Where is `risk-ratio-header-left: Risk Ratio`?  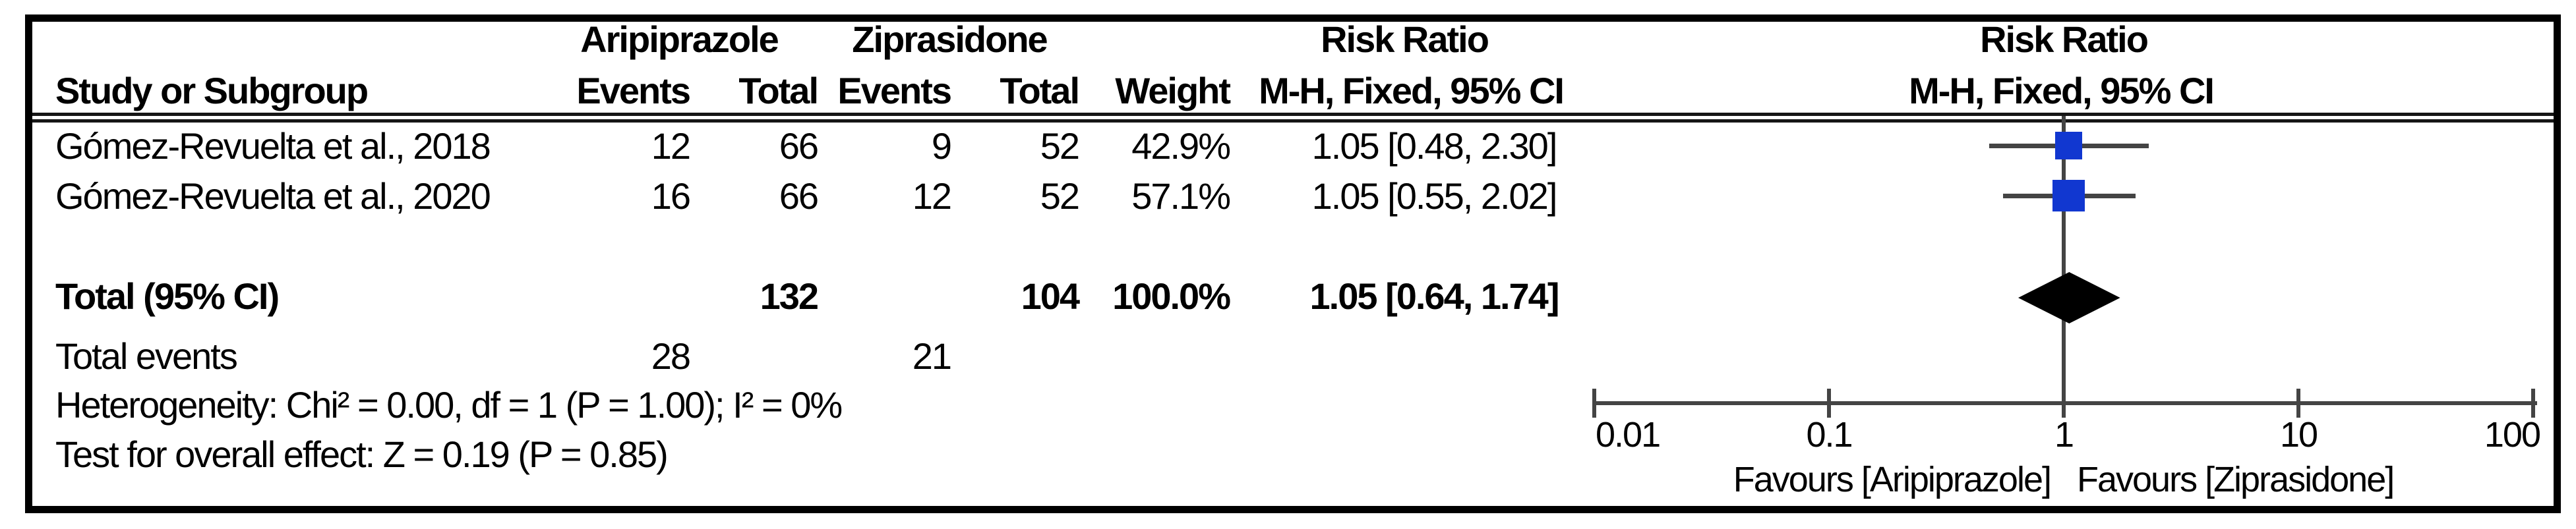 risk-ratio-header-left: Risk Ratio is located at coordinates (1405, 39).